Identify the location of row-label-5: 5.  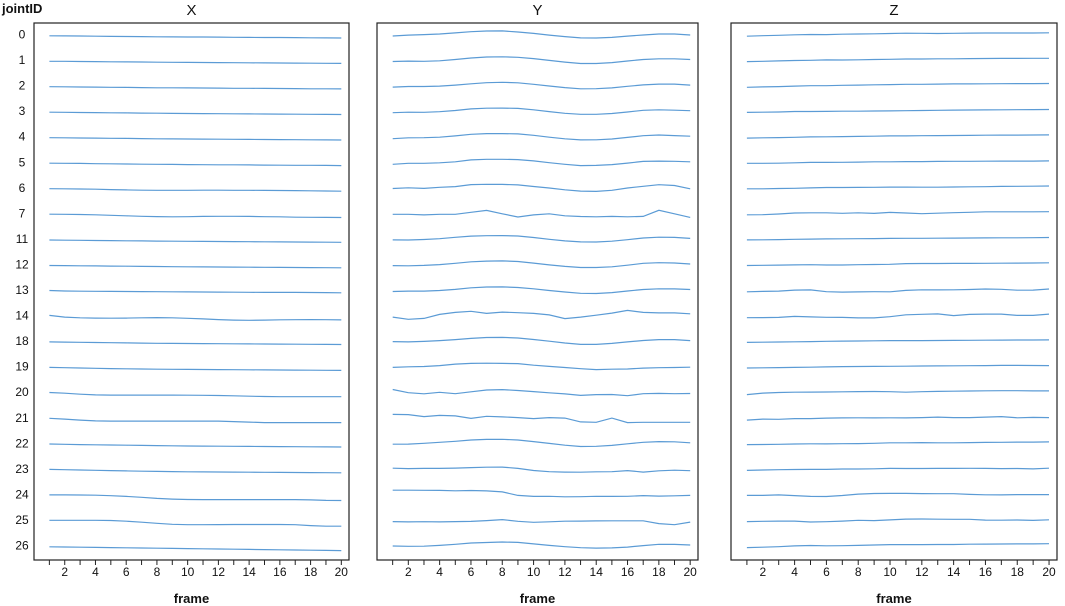
(22, 162).